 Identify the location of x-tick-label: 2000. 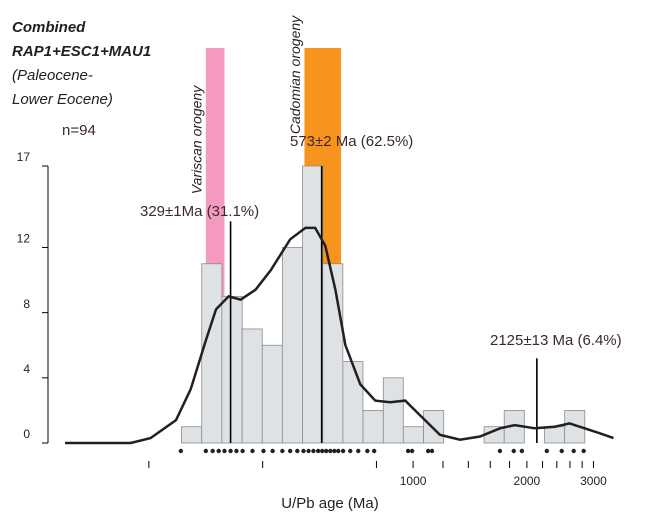
(527, 481).